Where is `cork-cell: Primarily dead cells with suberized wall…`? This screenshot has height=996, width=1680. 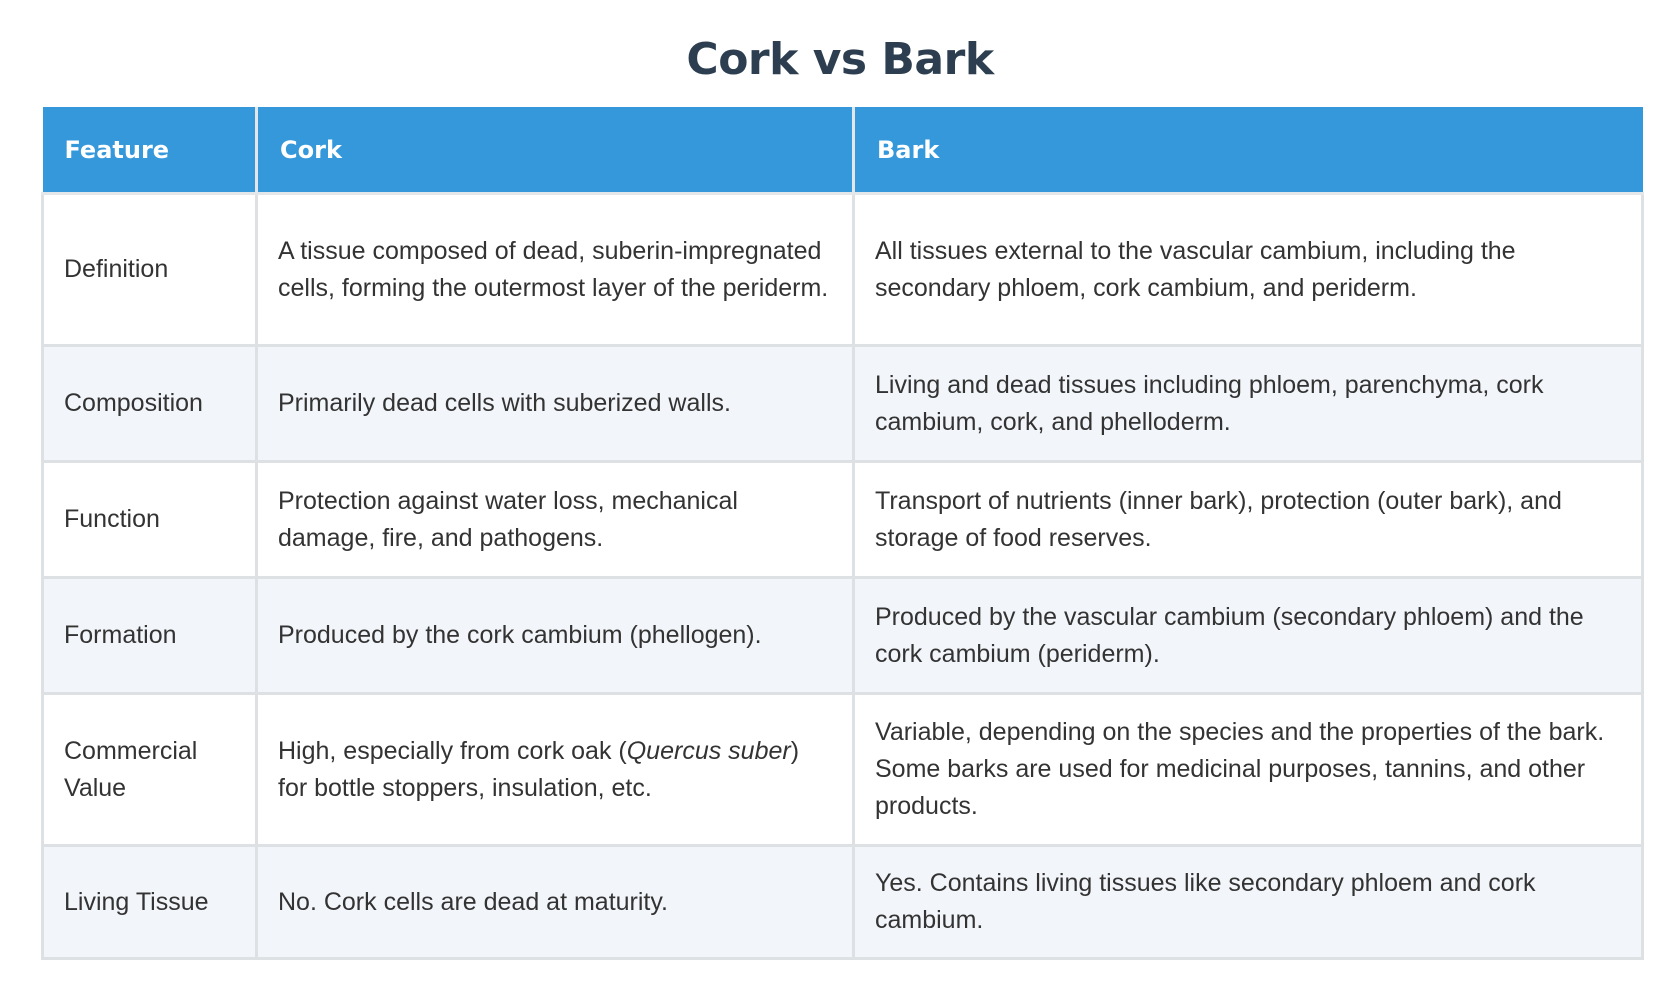
cork-cell: Primarily dead cells with suberized wall… is located at coordinates (555, 403).